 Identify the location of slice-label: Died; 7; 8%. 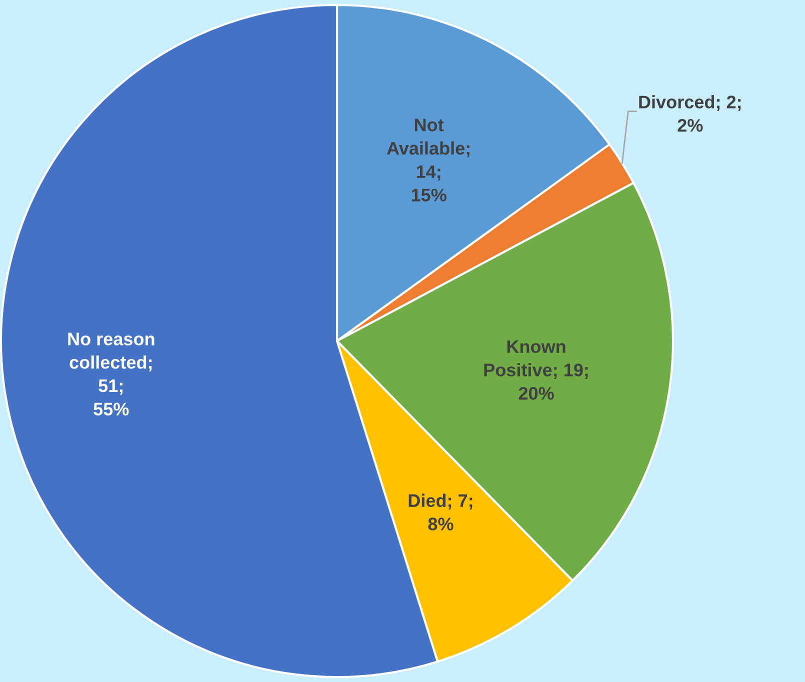
(440, 512).